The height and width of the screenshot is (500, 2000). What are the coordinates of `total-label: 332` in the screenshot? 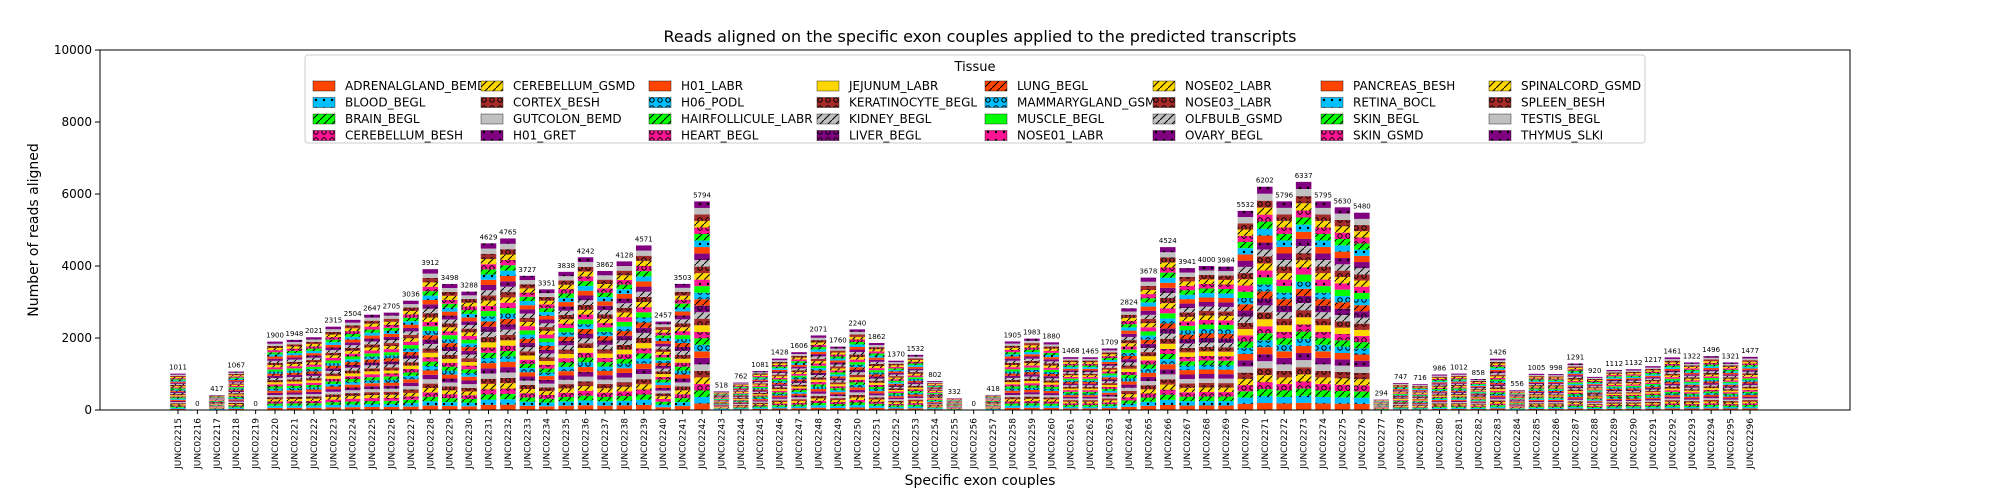 It's located at (954, 392).